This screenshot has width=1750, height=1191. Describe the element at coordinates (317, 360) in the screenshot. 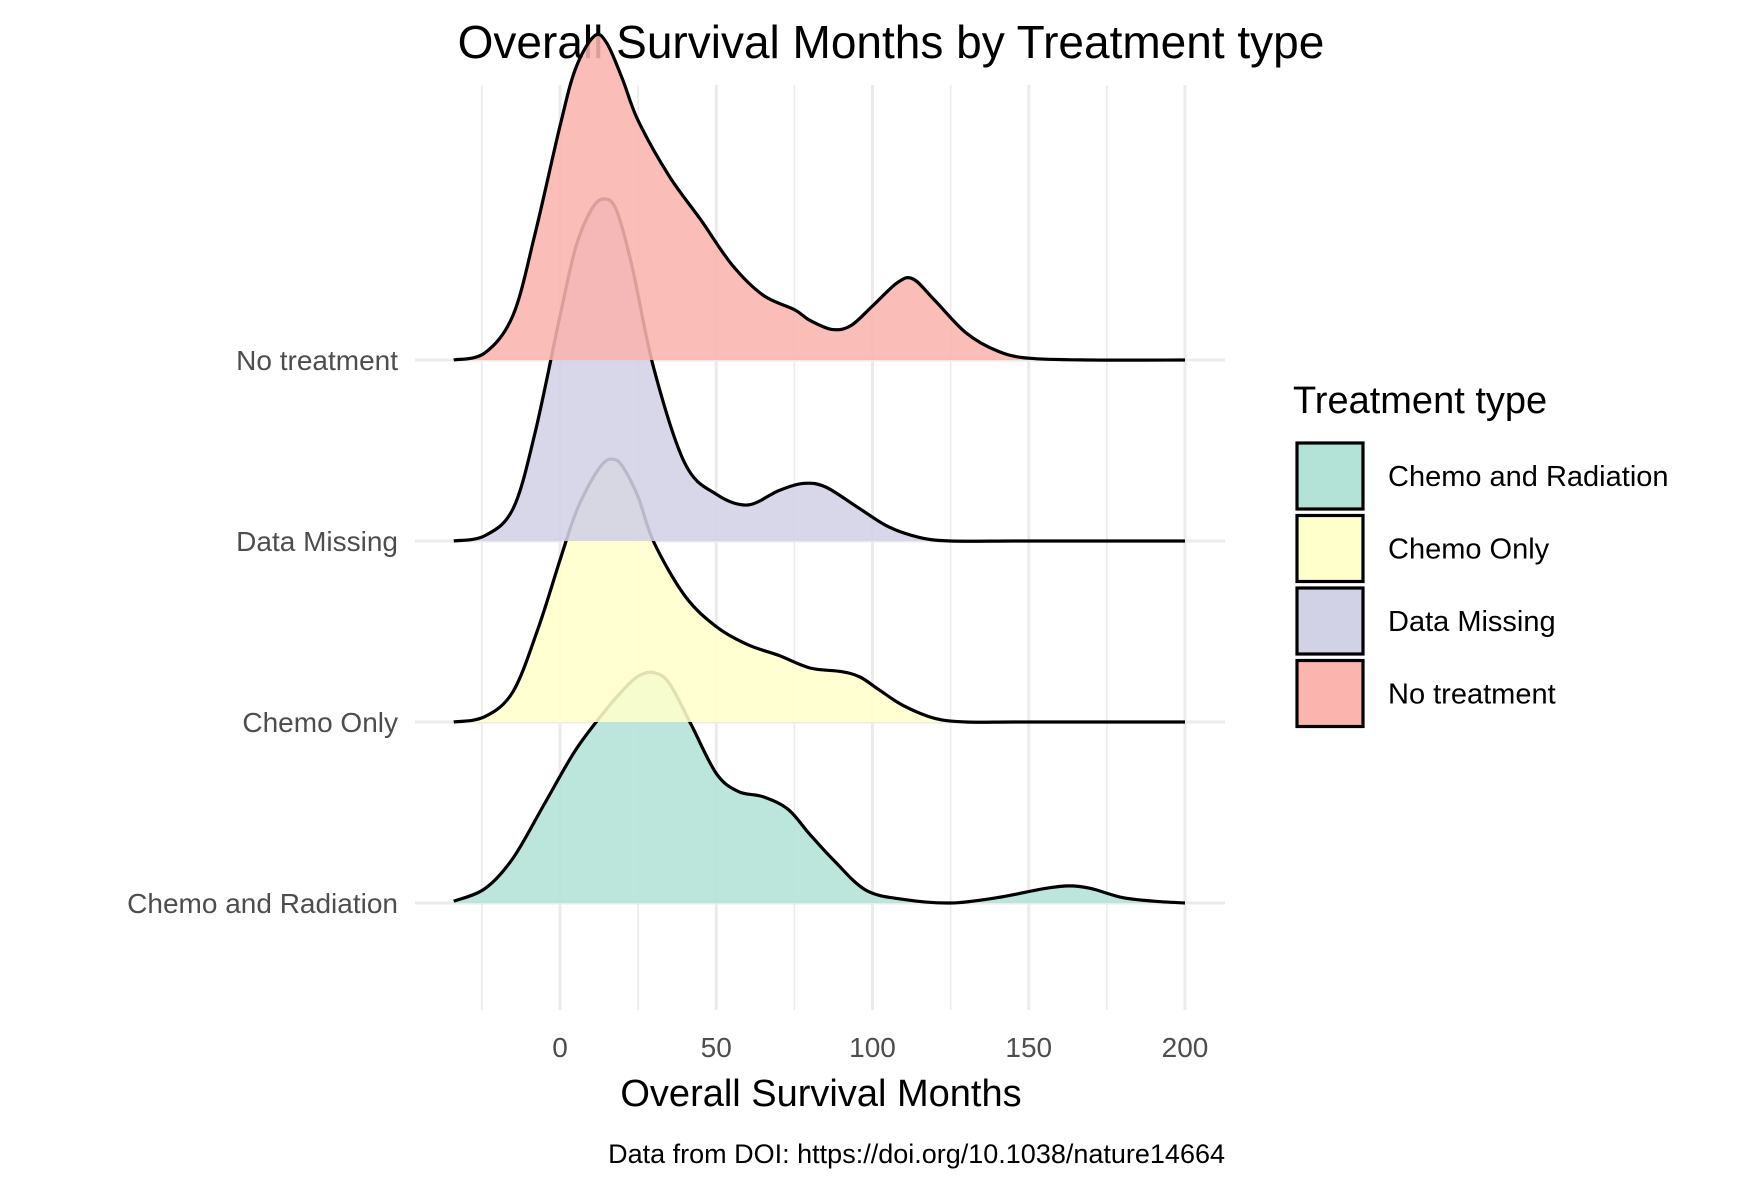

I see `y-tick-label: No treatment` at that location.